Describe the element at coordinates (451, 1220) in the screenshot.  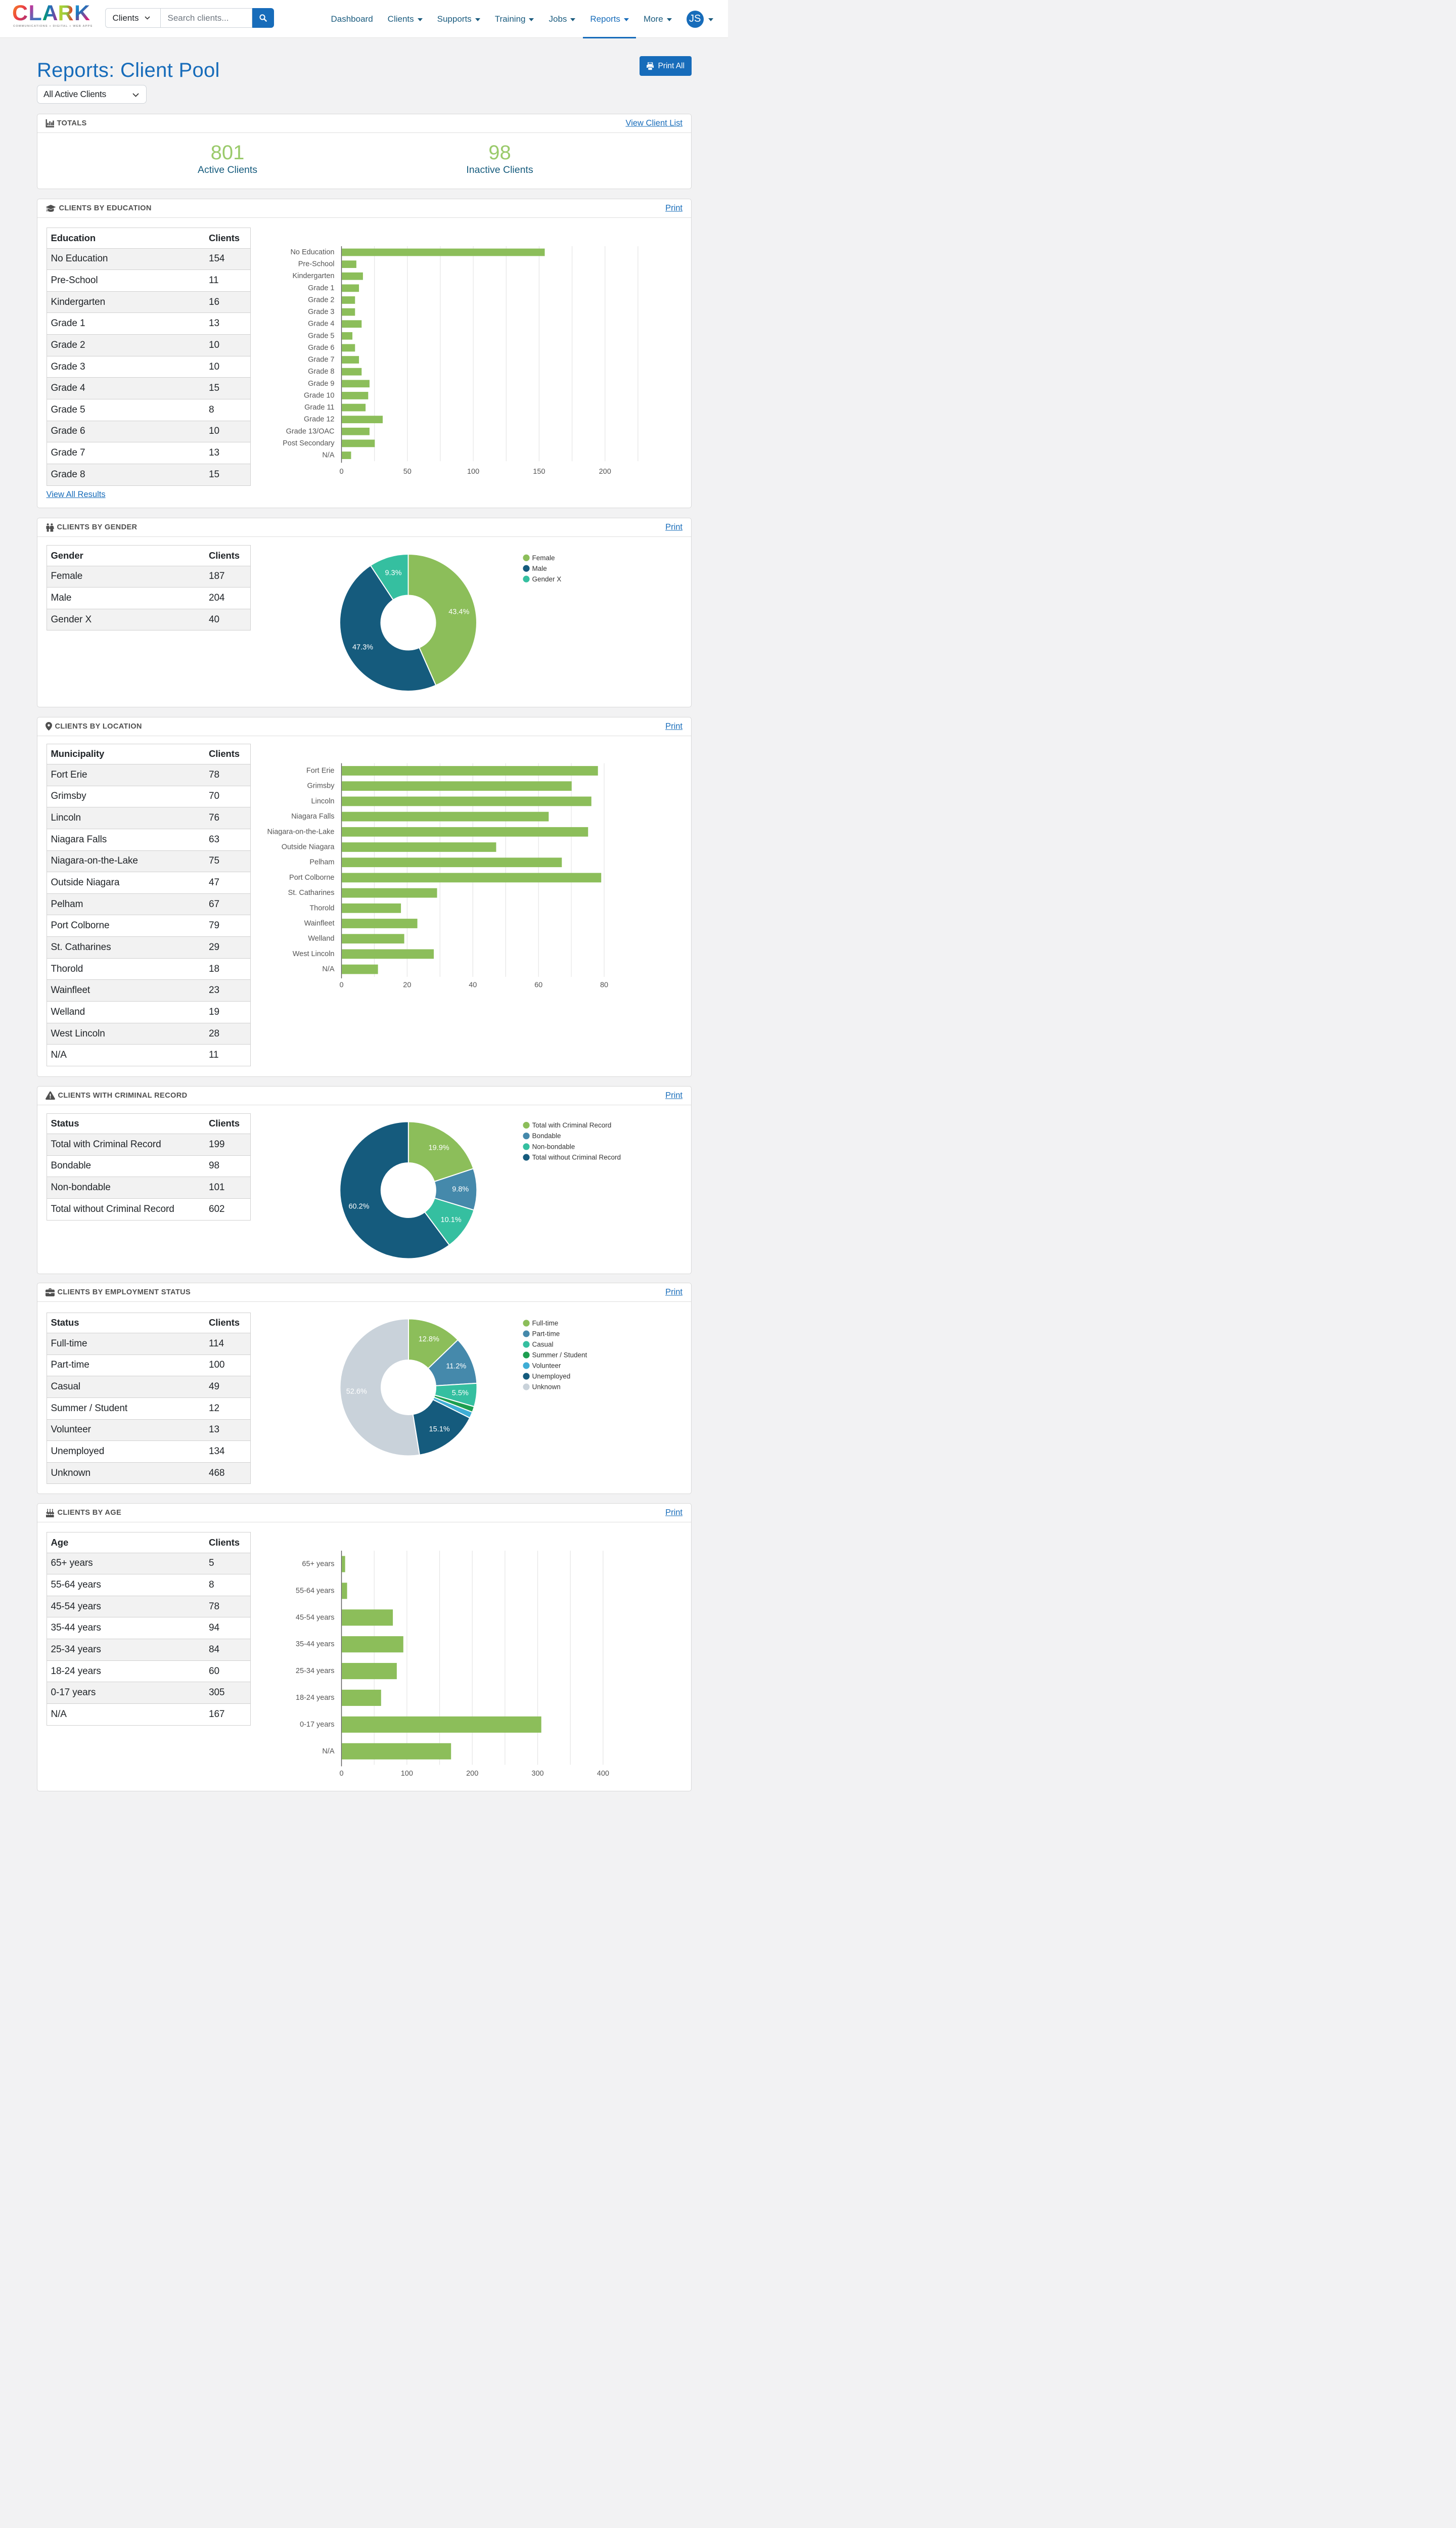
I see `svg-text: 10.1%` at that location.